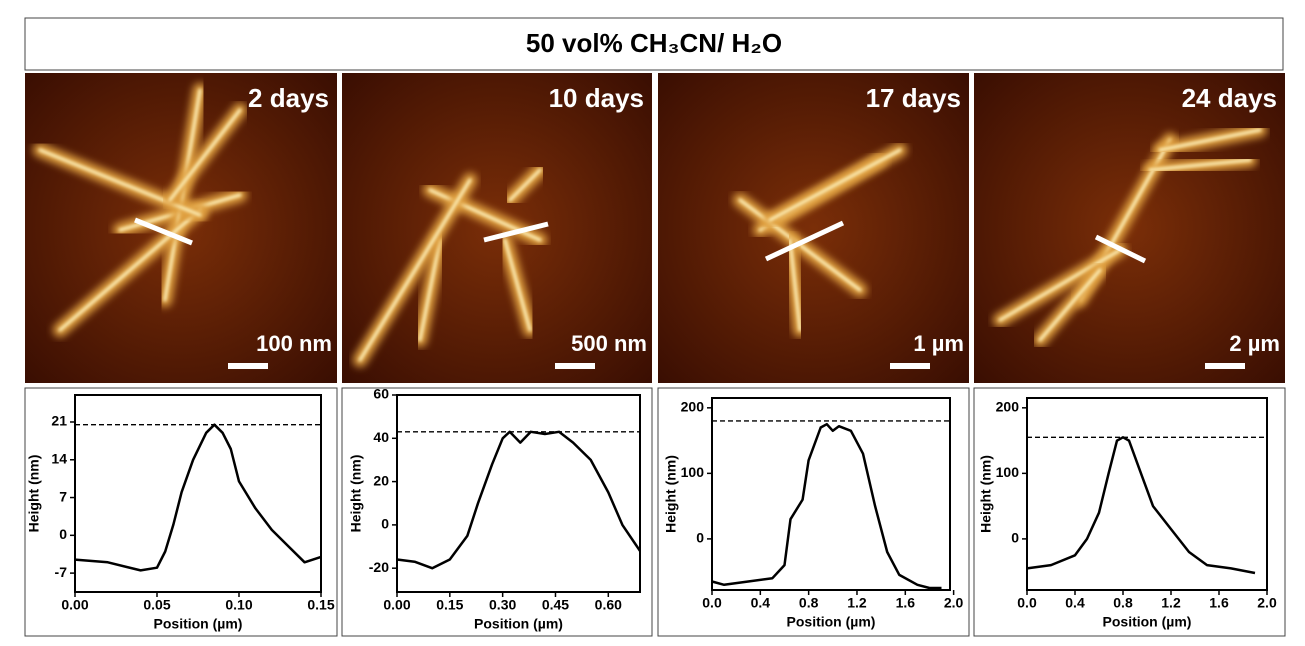 The height and width of the screenshot is (646, 1305). Describe the element at coordinates (294, 343) in the screenshot. I see `scale-bar-label: 100 nm` at that location.